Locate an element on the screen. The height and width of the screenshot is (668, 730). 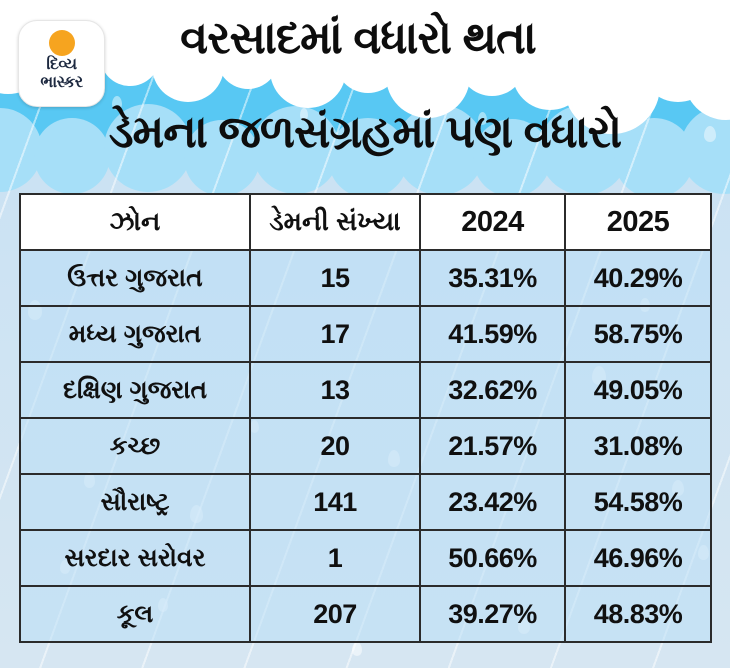
table-row: ઉત્તર ગુજરાત 15 35.31% 40.29% is located at coordinates (365, 278).